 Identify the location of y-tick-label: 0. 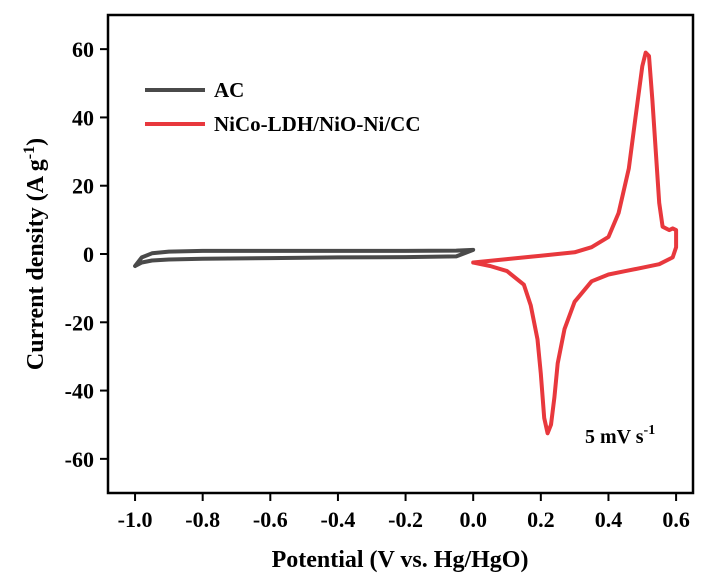
(88, 254).